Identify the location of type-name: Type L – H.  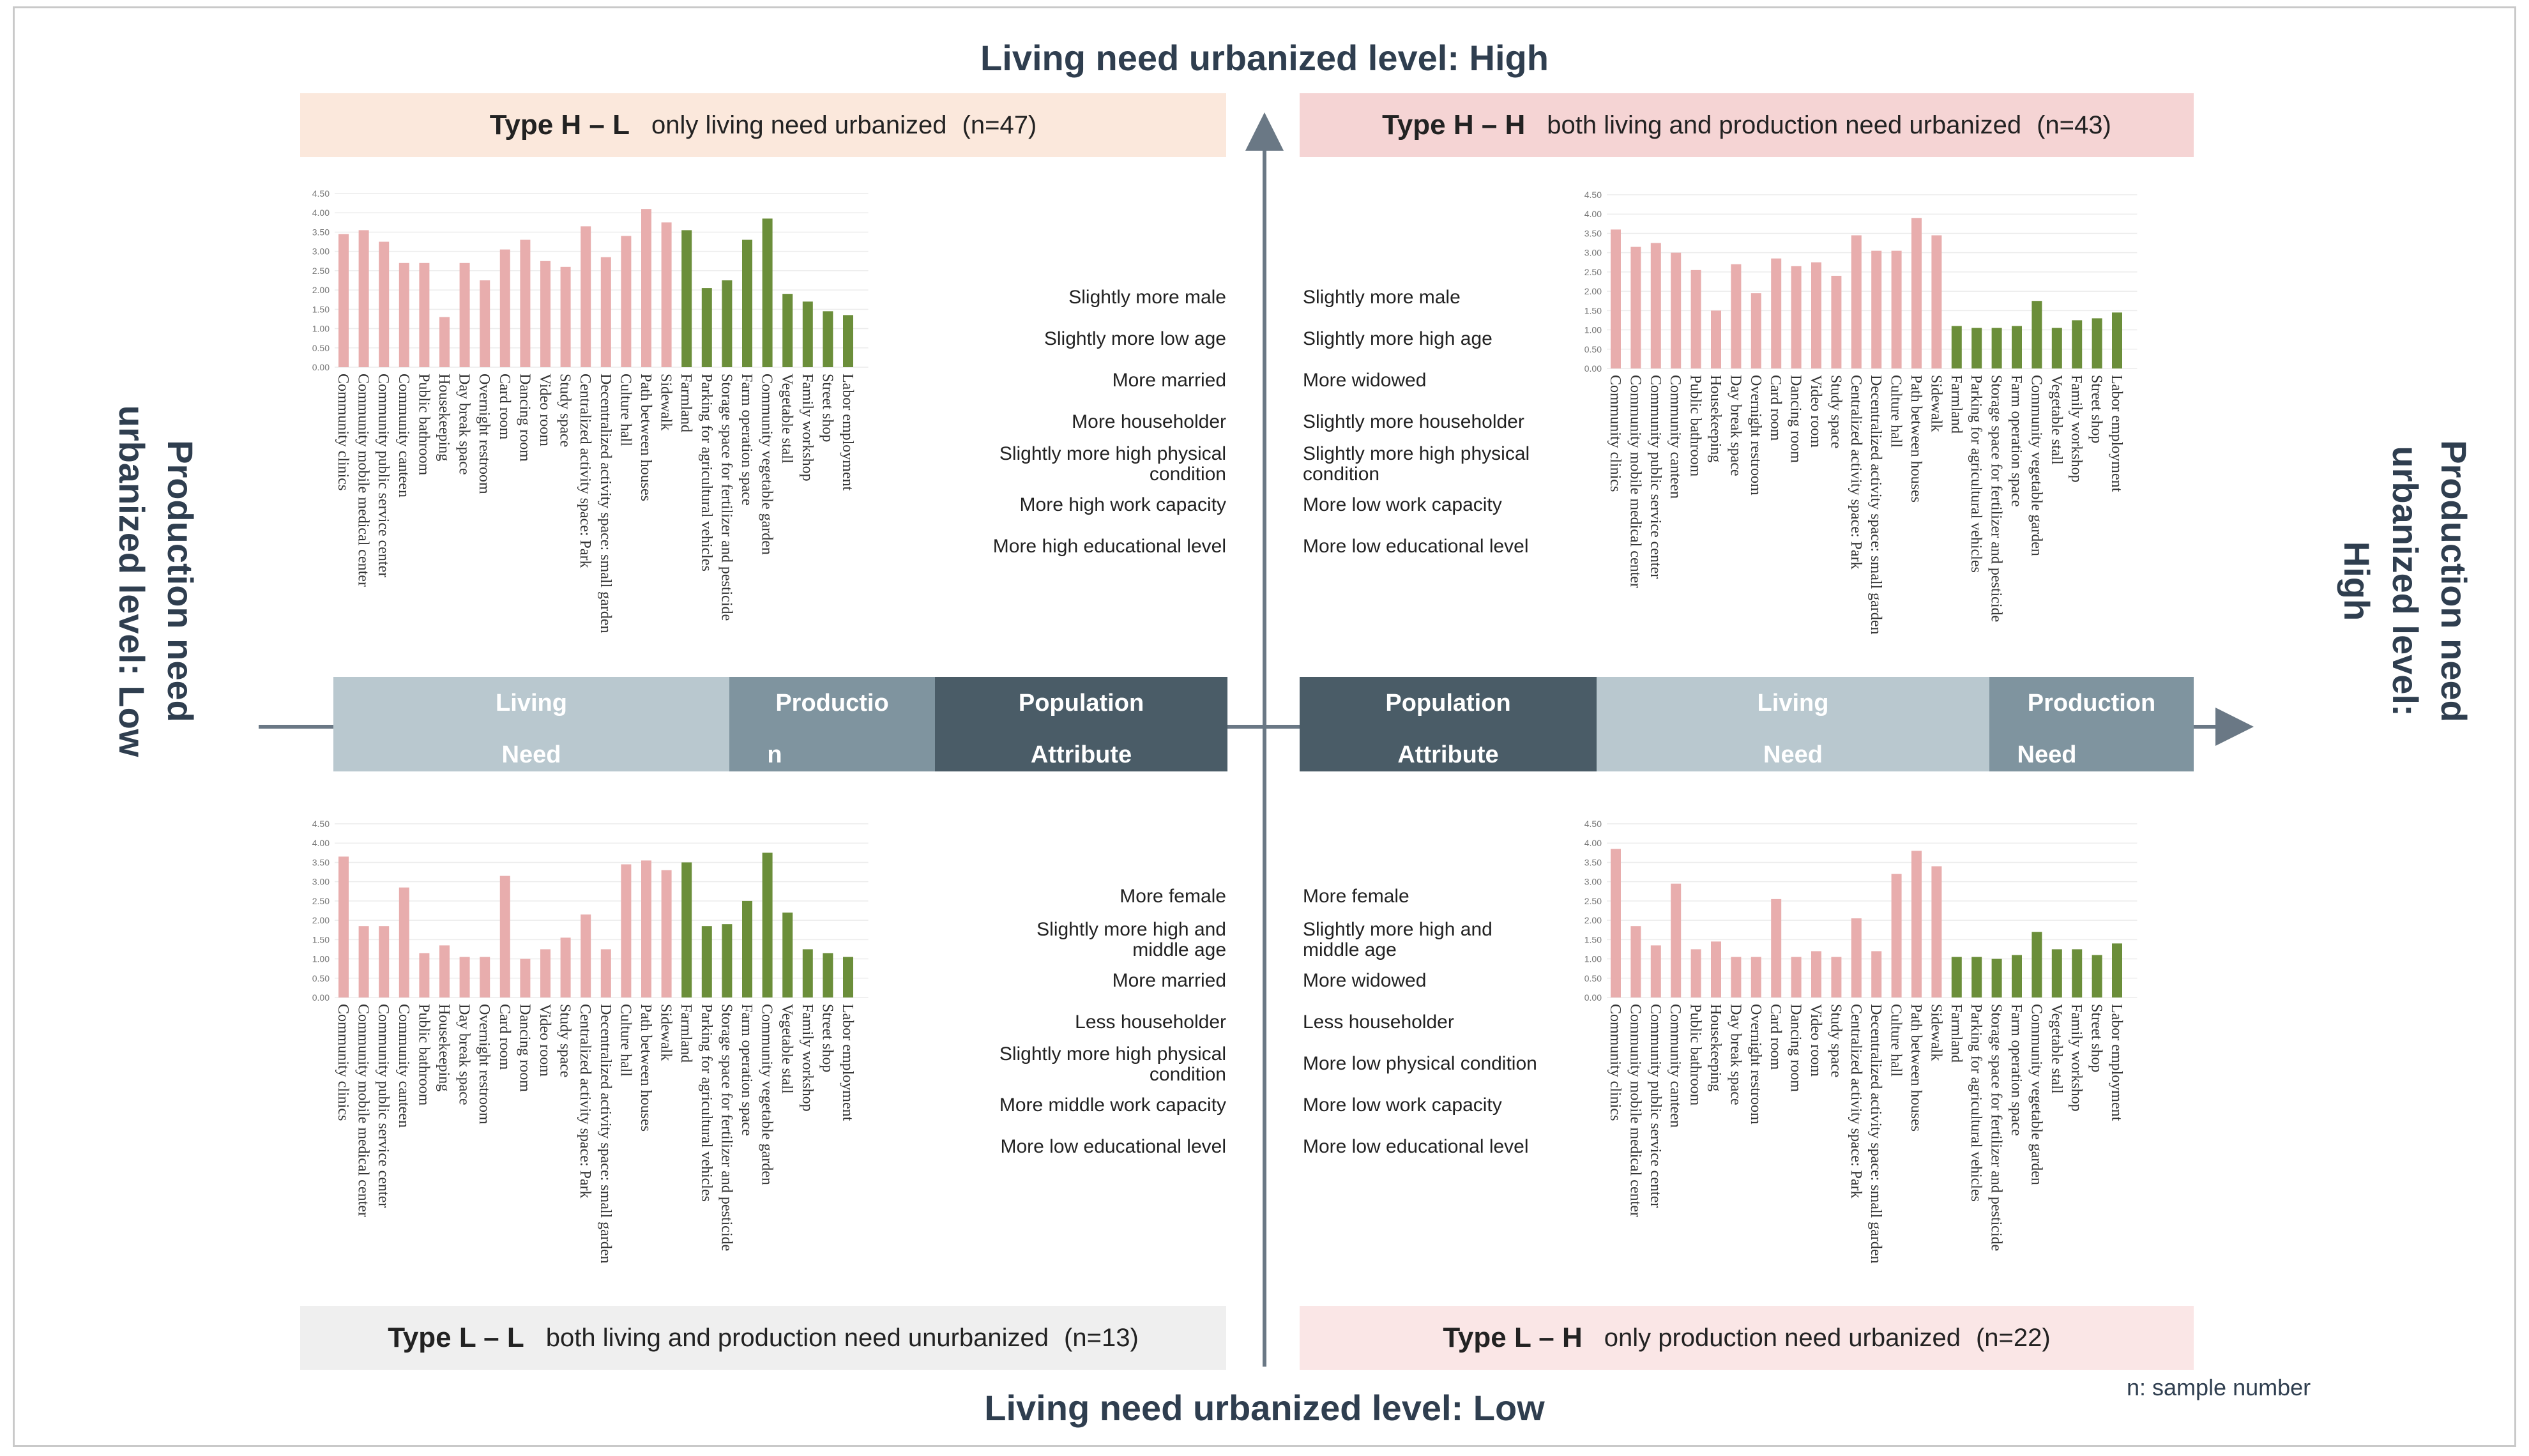
(1513, 1337).